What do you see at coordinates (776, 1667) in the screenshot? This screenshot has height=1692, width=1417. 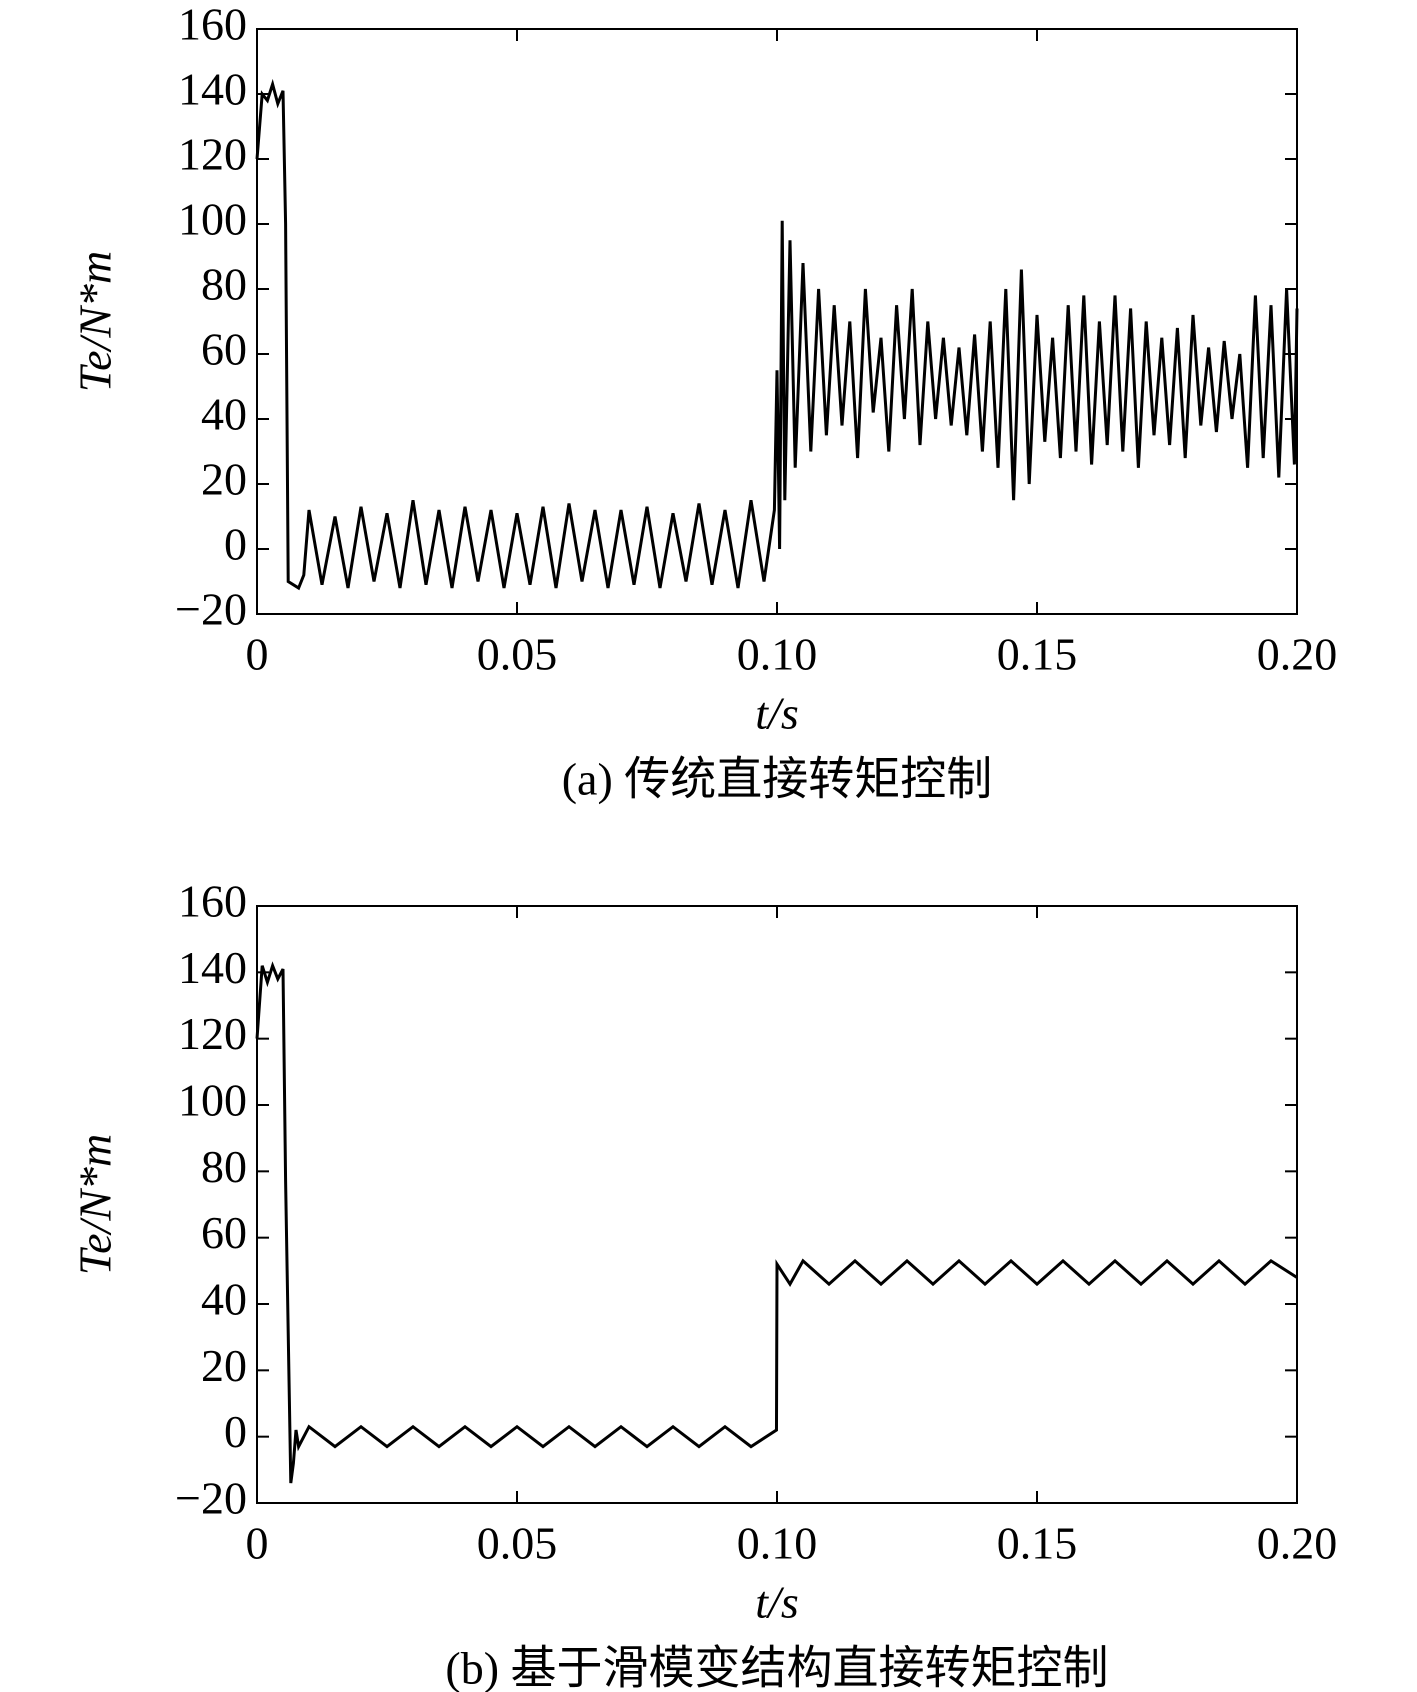 I see `caption: (b) 基于滑模变结构直接转矩控制` at bounding box center [776, 1667].